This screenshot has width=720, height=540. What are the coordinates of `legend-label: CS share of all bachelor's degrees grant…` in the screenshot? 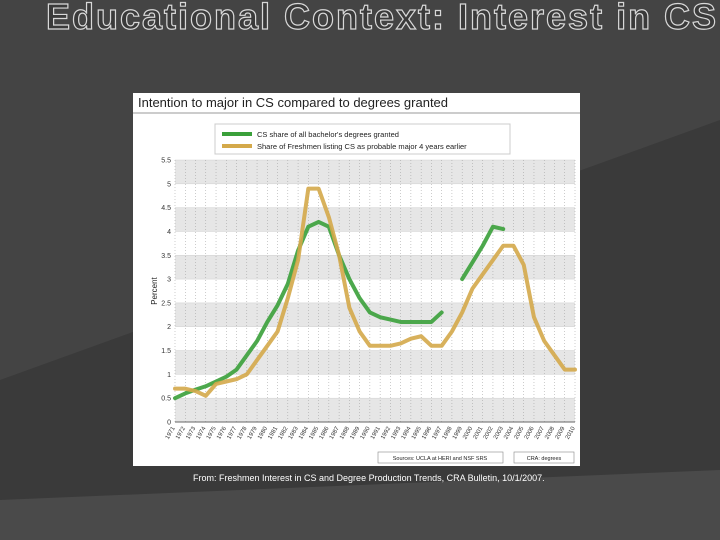 It's located at (328, 134).